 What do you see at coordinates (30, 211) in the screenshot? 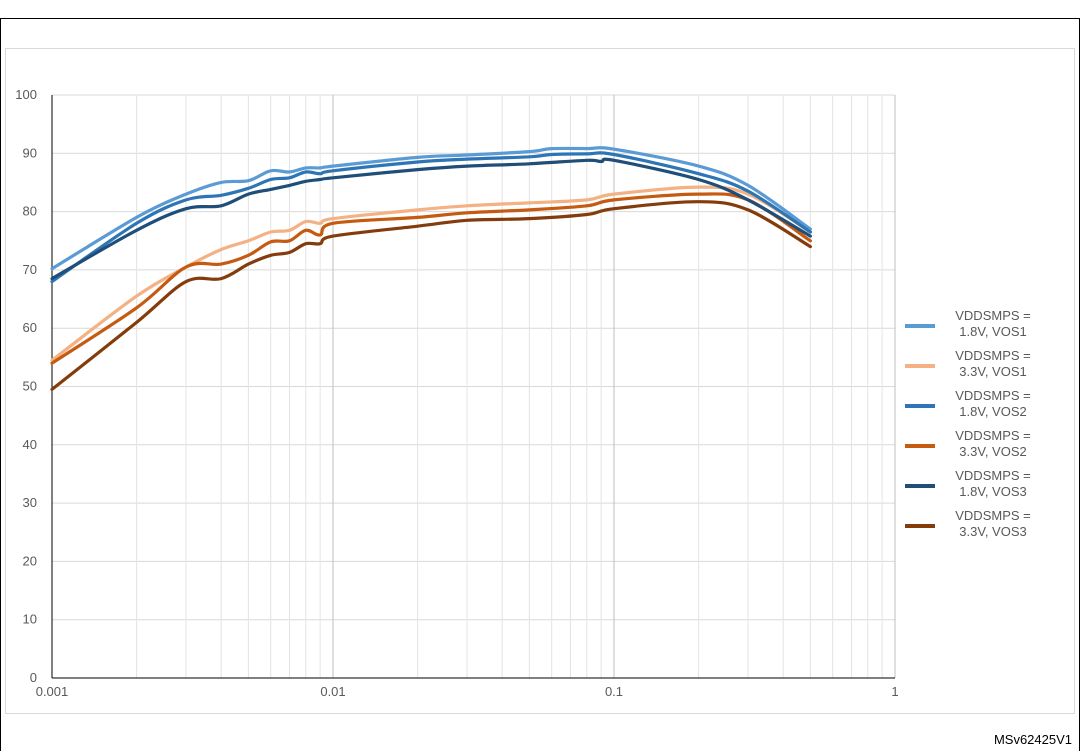
I see `y-tick-label: 80` at bounding box center [30, 211].